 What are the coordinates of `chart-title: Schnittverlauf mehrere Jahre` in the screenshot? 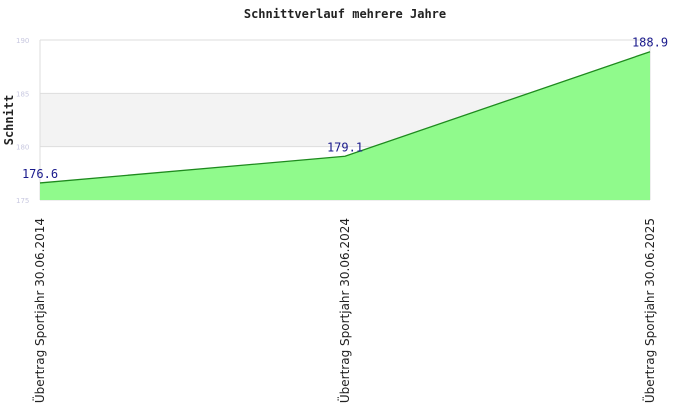 It's located at (345, 14).